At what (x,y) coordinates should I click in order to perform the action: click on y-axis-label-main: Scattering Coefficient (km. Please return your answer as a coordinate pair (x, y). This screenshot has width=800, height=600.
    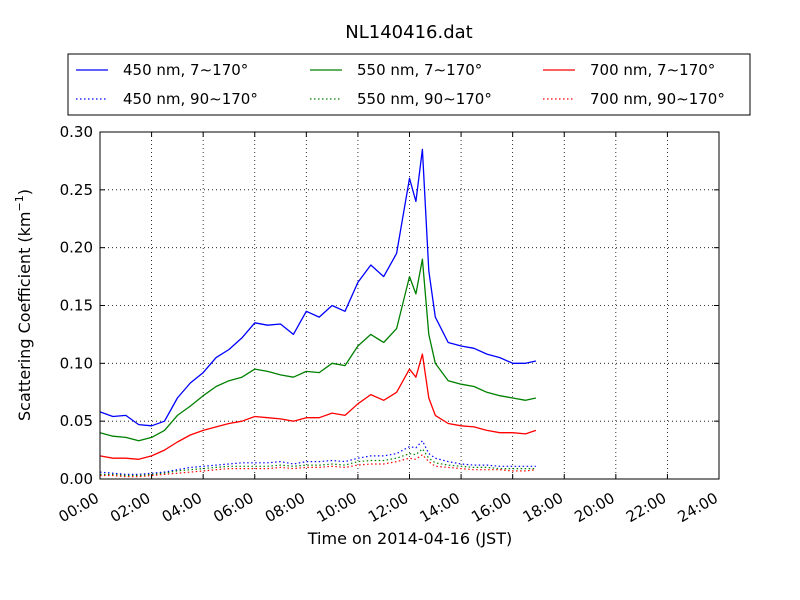
    Looking at the image, I should click on (24, 316).